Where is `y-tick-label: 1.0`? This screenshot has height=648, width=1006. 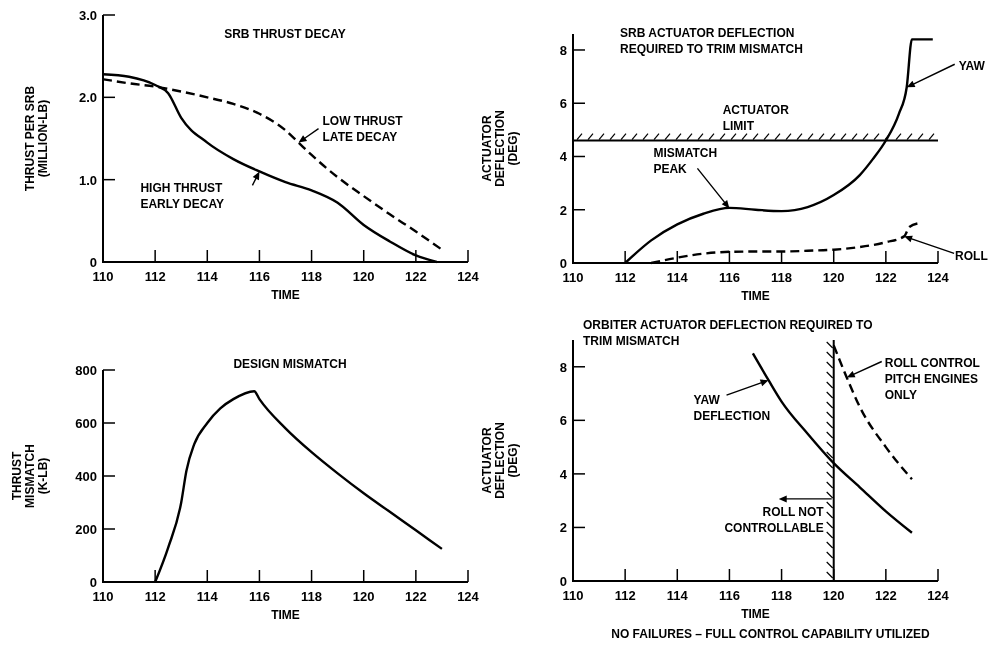 y-tick-label: 1.0 is located at coordinates (87, 180).